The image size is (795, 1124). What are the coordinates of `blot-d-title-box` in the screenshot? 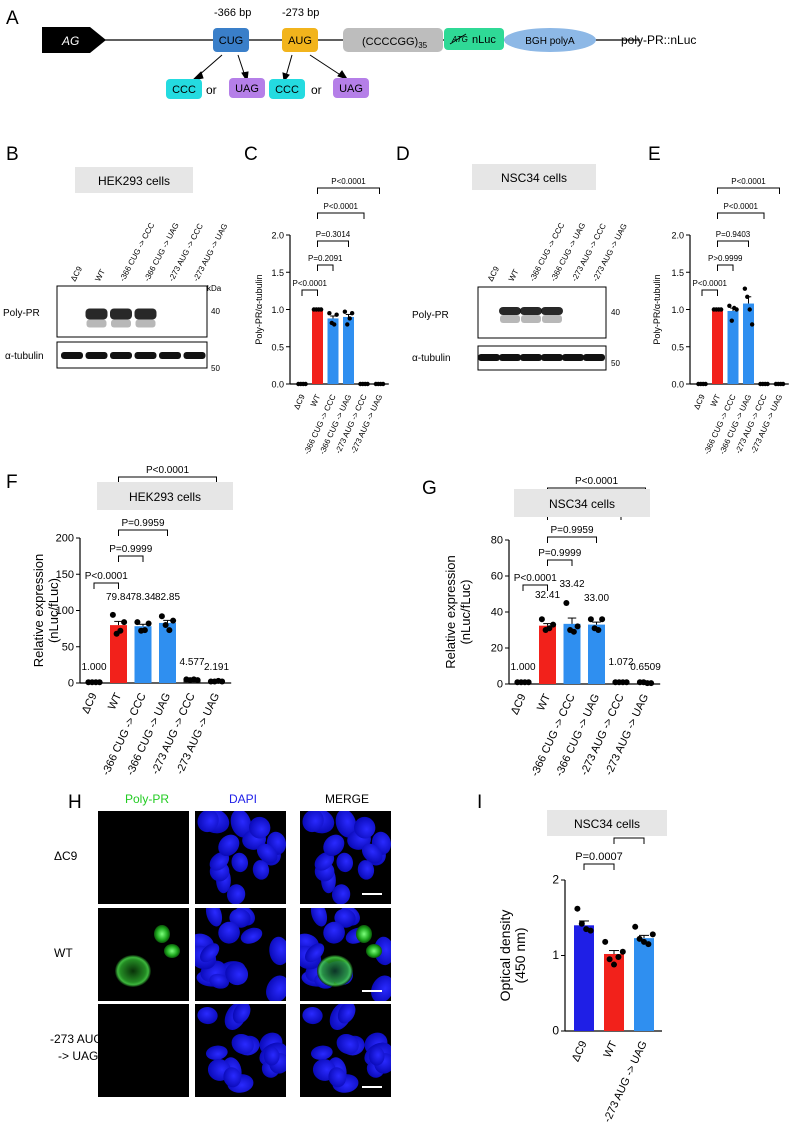 It's located at (534, 177).